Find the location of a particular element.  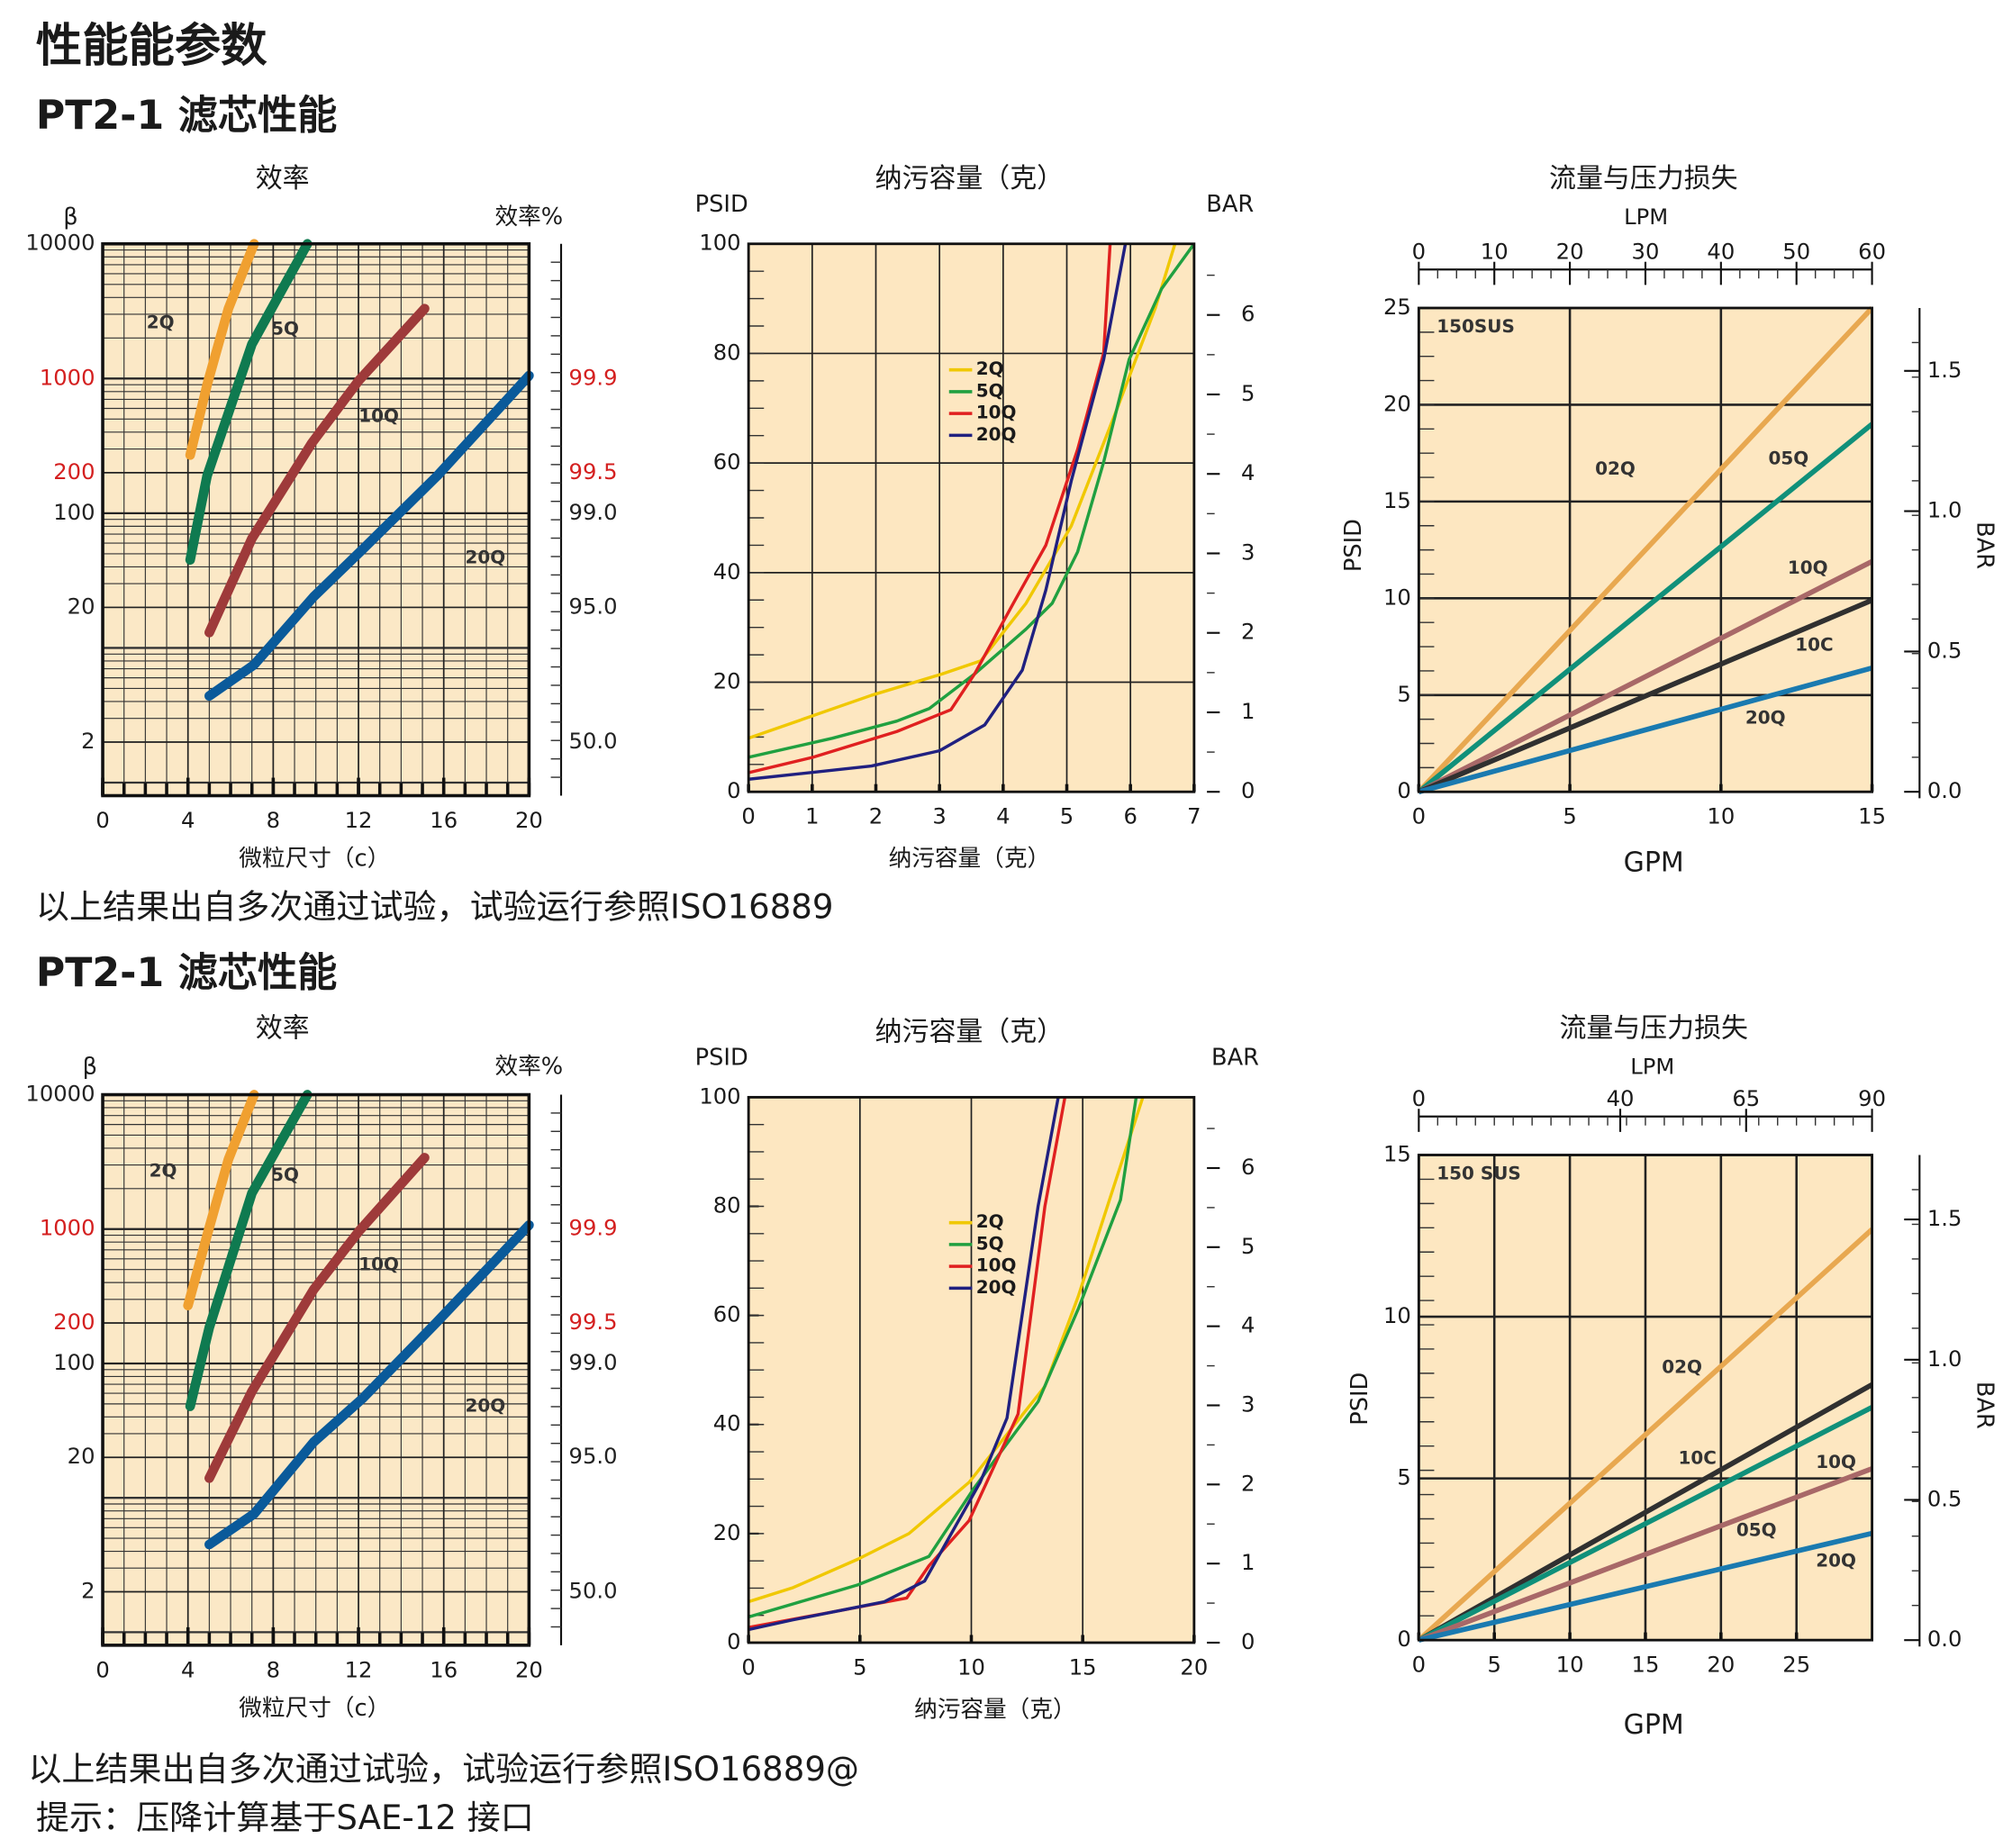

plot-background is located at coordinates (971, 518).